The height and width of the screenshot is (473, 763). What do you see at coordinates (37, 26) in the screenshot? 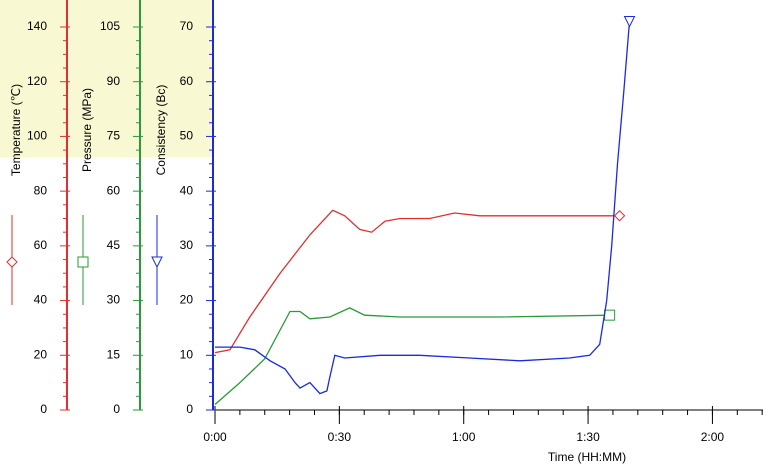
I see `y-tick-label: 140` at bounding box center [37, 26].